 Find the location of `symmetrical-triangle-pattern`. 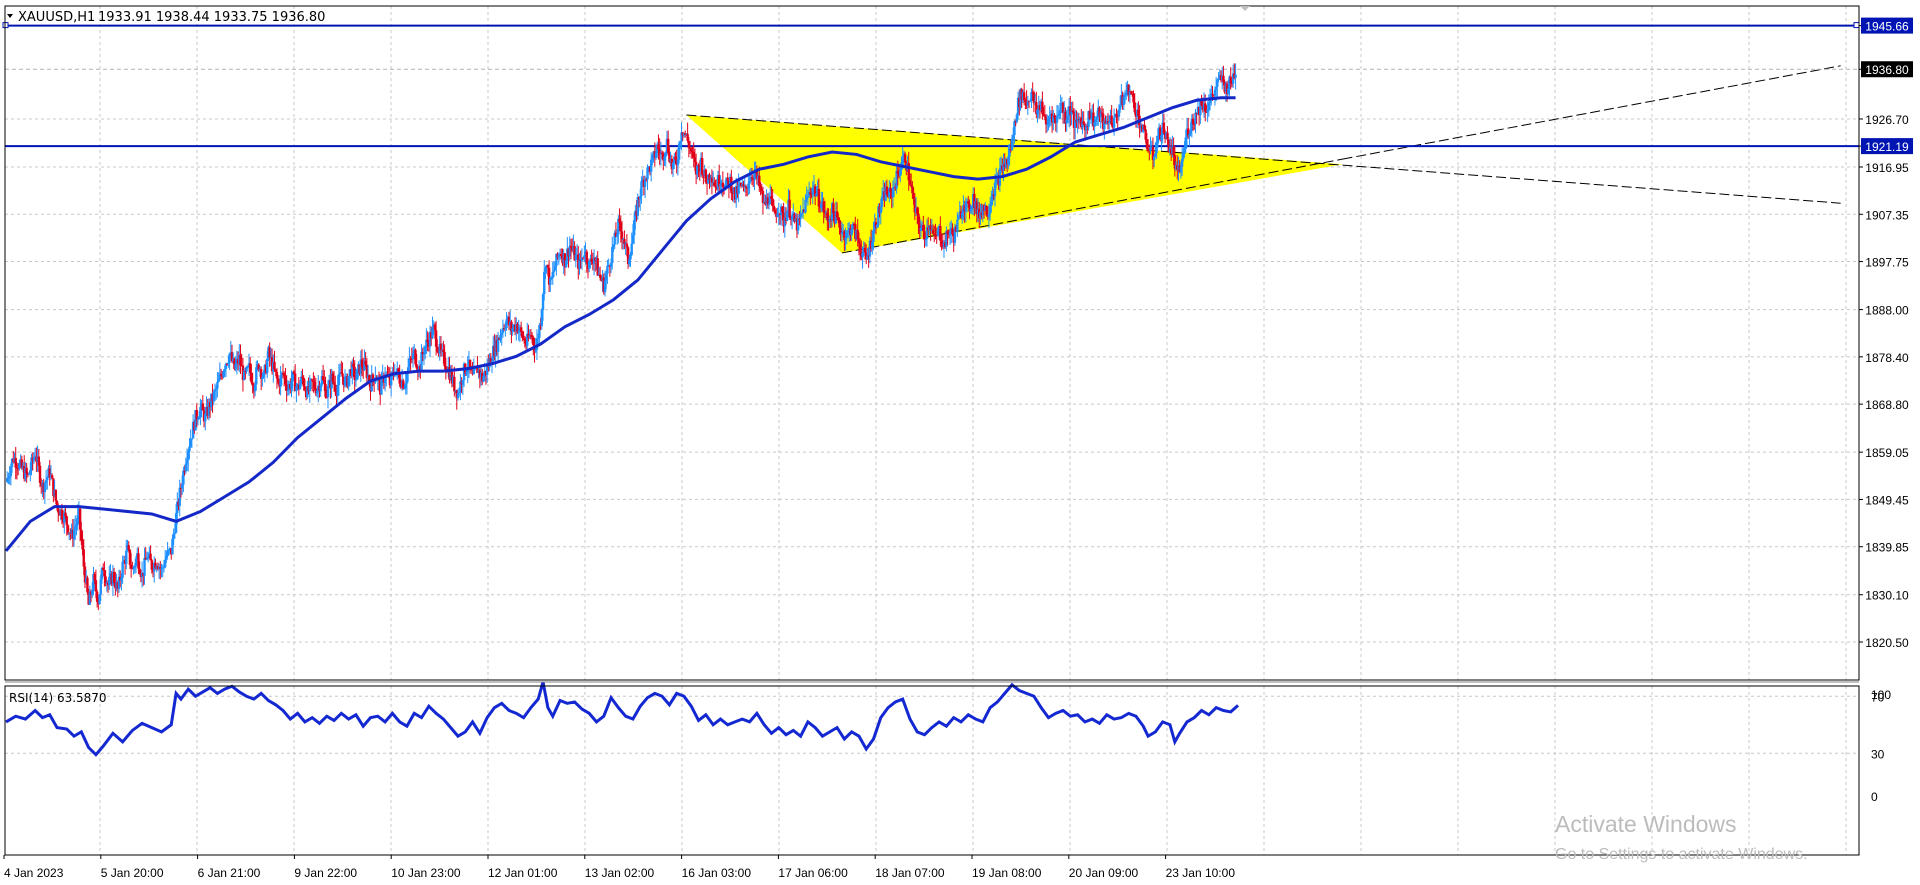

symmetrical-triangle-pattern is located at coordinates (1014, 184).